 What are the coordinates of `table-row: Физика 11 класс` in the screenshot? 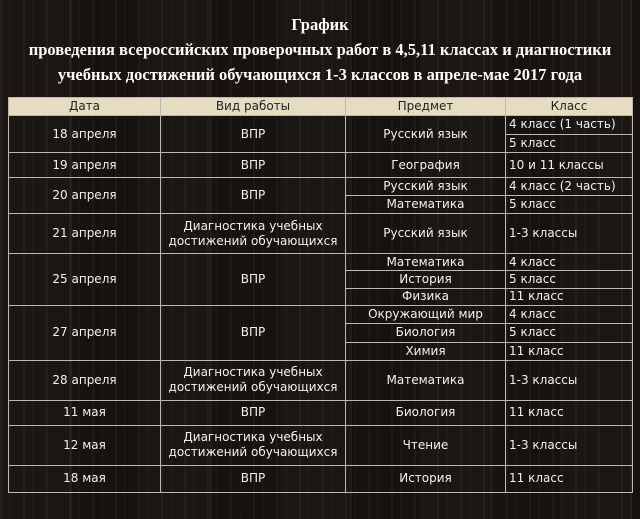 It's located at (321, 296).